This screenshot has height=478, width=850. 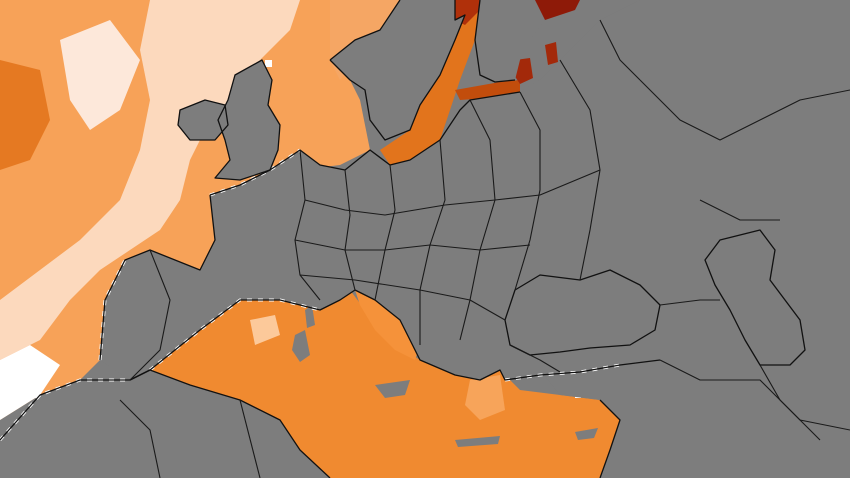 What do you see at coordinates (586, 434) in the screenshot?
I see `cyprus` at bounding box center [586, 434].